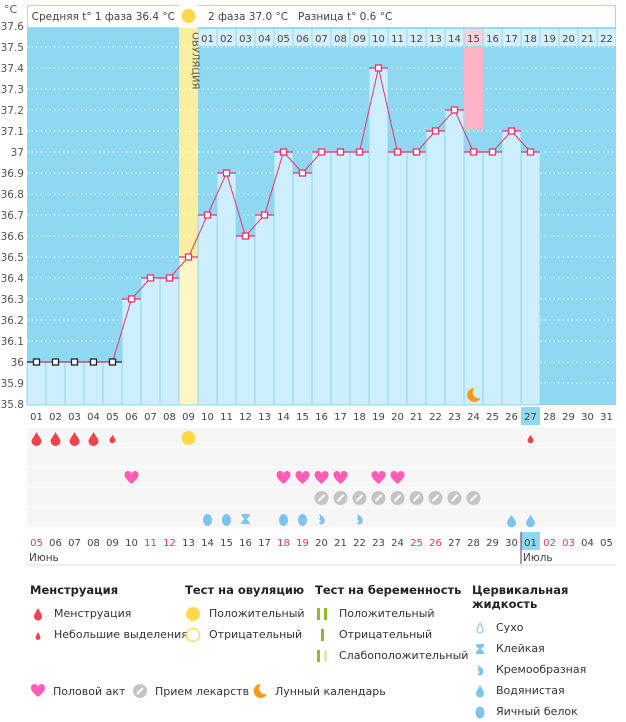 Image resolution: width=626 pixels, height=722 pixels. Describe the element at coordinates (245, 519) in the screenshot. I see `sticky-icon` at that location.